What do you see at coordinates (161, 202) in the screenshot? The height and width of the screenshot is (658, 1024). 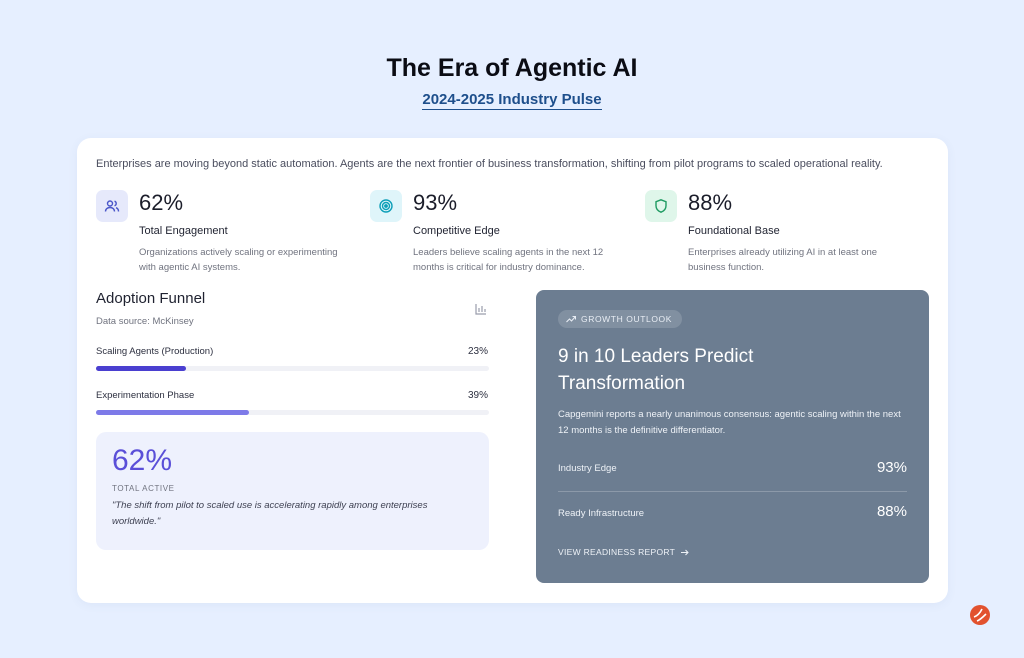 I see `stat-value: 62%` at bounding box center [161, 202].